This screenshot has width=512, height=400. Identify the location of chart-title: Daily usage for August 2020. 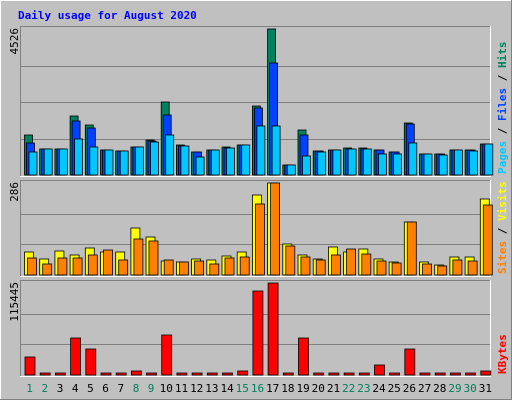
(107, 15).